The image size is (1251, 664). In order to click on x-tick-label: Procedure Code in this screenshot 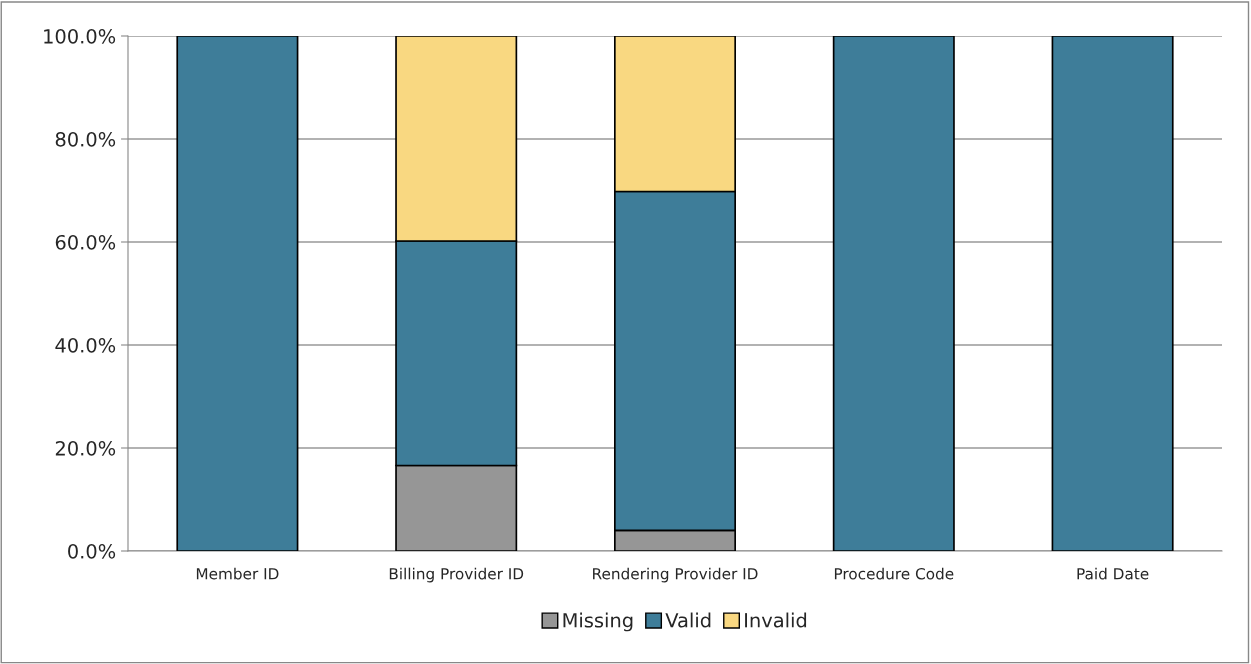, I will do `click(894, 573)`.